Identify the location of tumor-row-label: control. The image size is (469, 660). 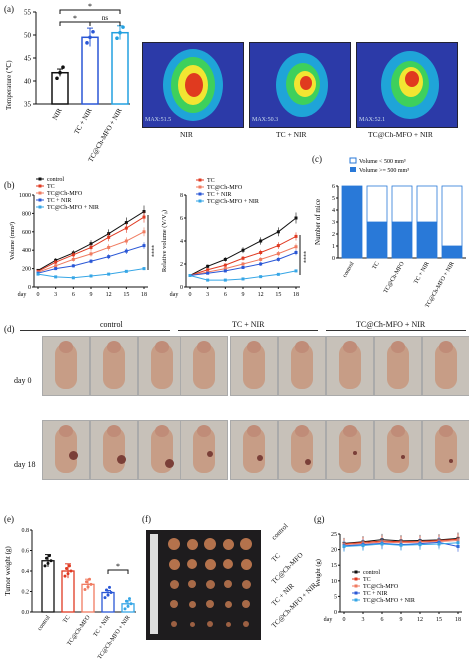
(280, 531).